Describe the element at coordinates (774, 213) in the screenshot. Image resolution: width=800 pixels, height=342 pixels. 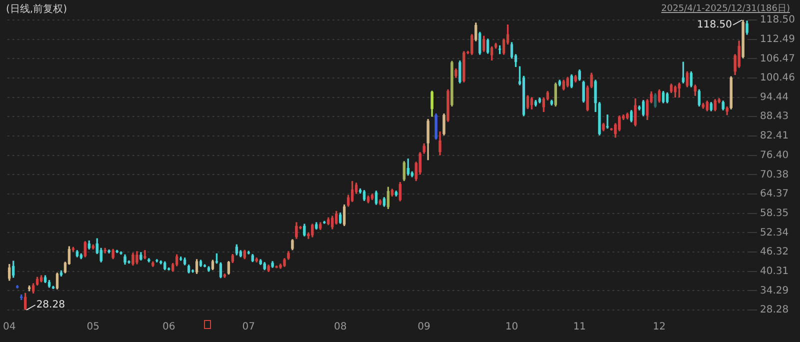
I see `y-tick-label: 58.35` at that location.